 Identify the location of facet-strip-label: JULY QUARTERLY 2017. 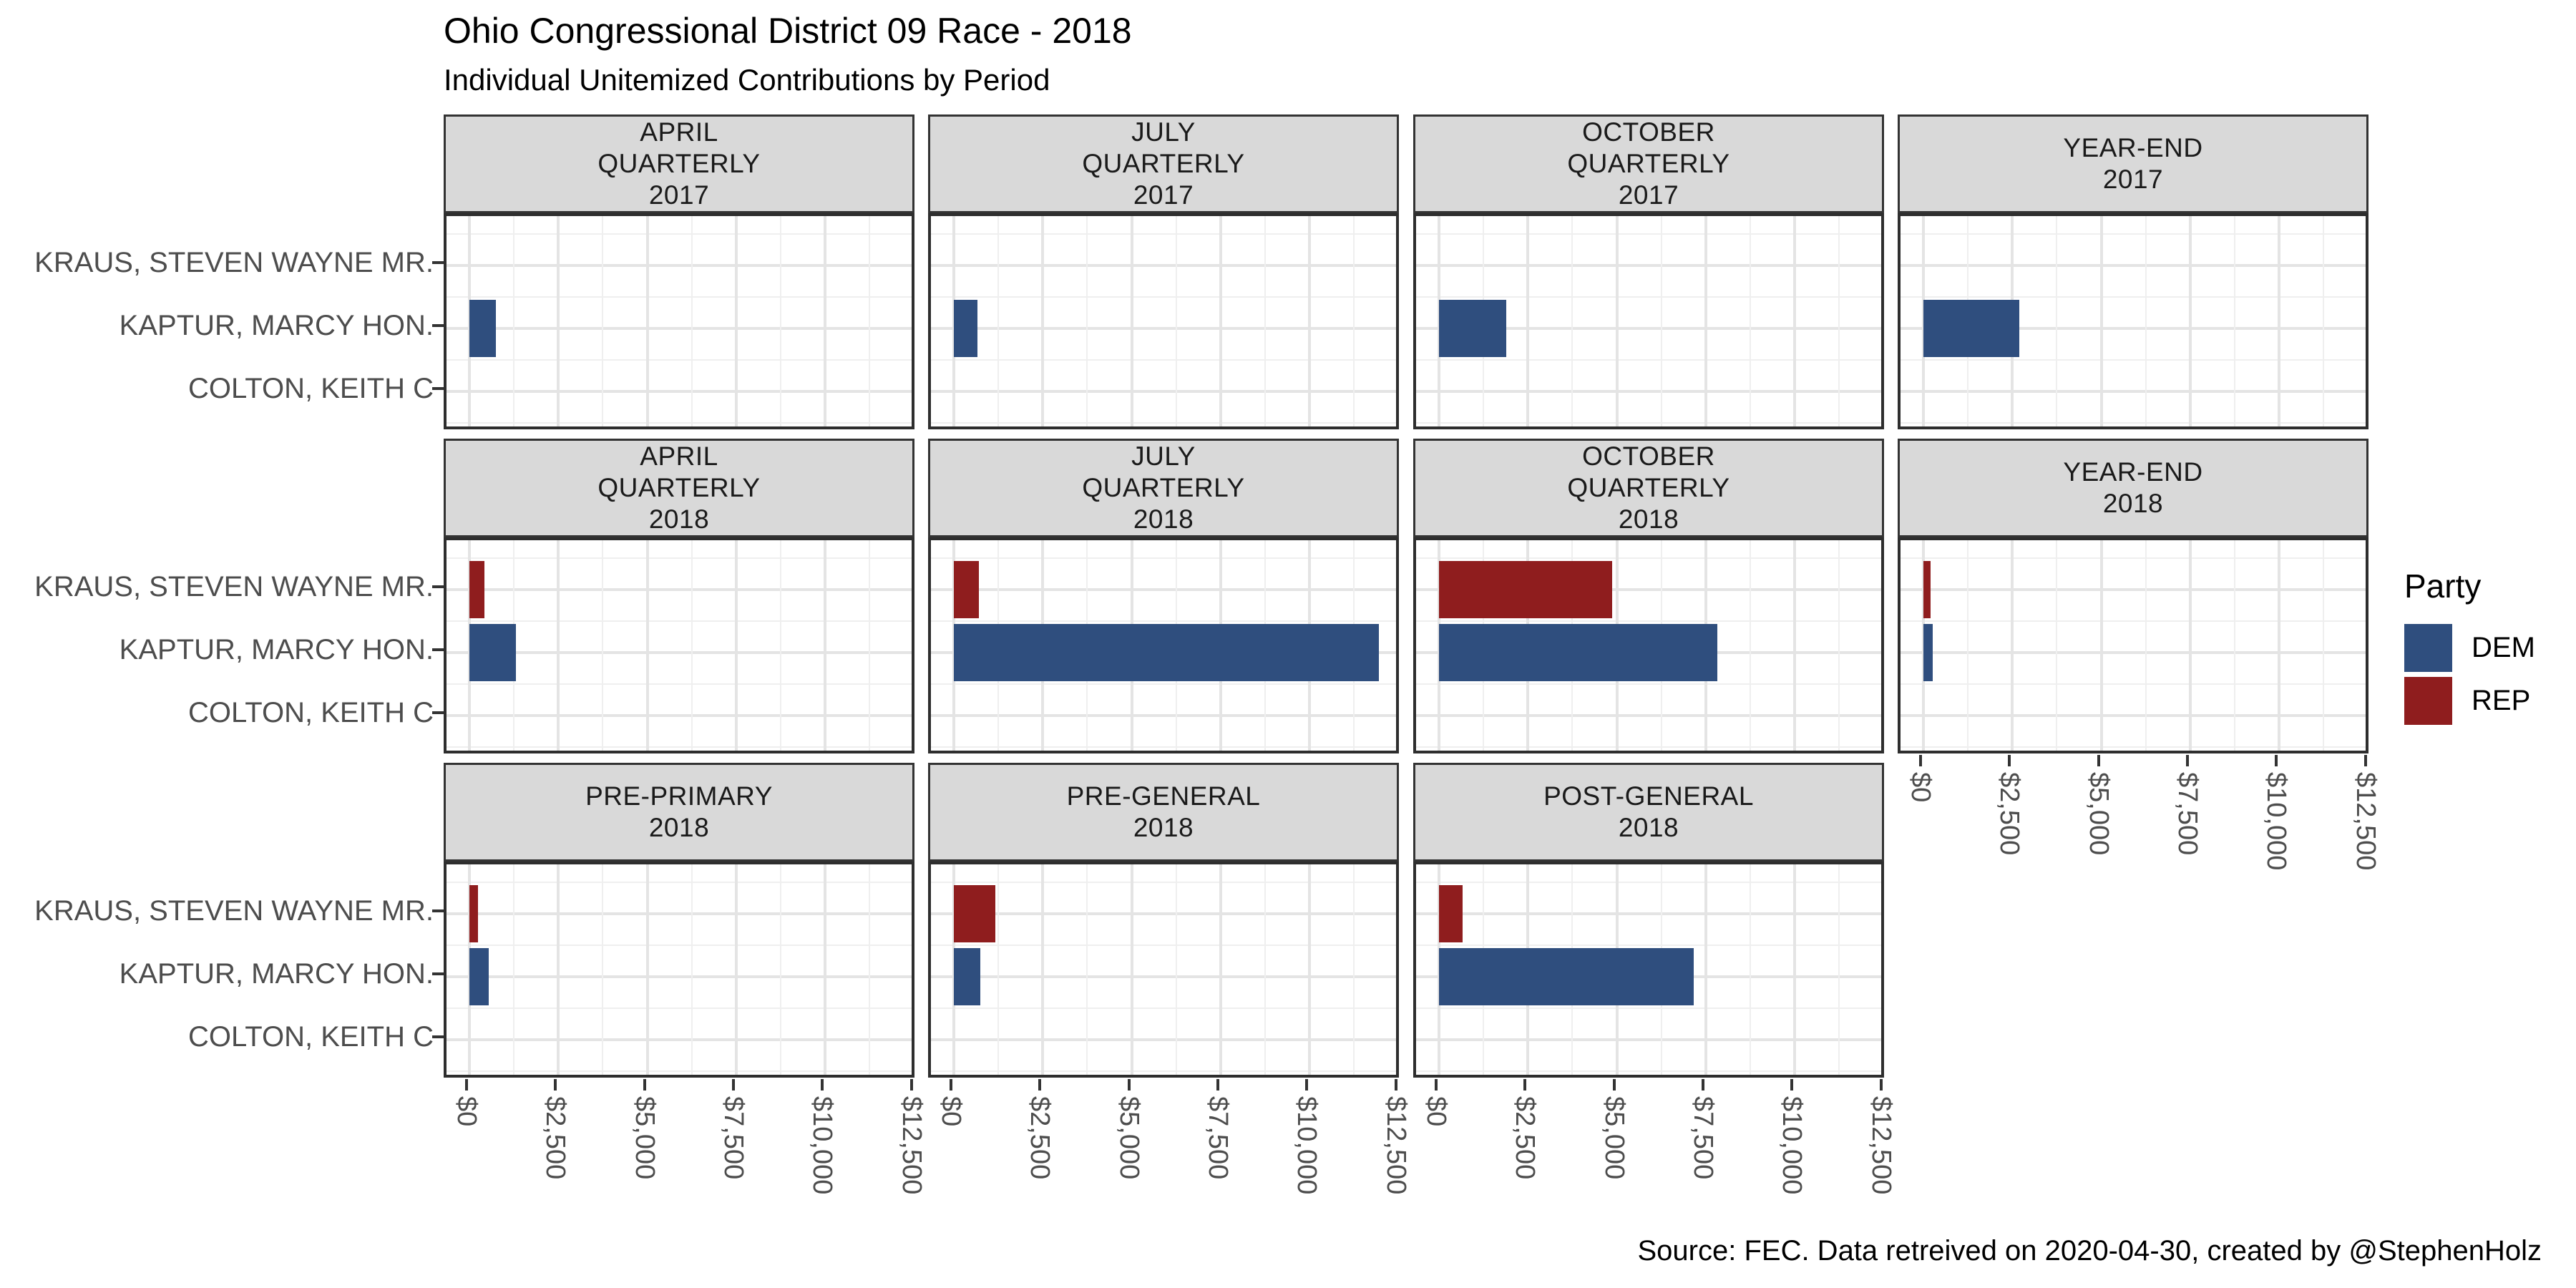
(1163, 163).